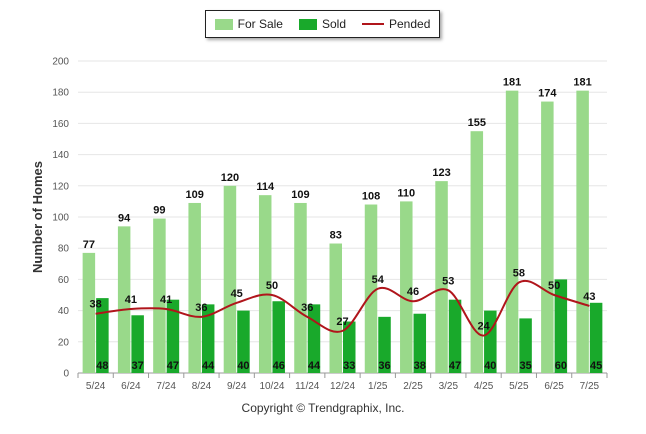 The width and height of the screenshot is (646, 434). I want to click on for-sale-value-label: 181, so click(512, 83).